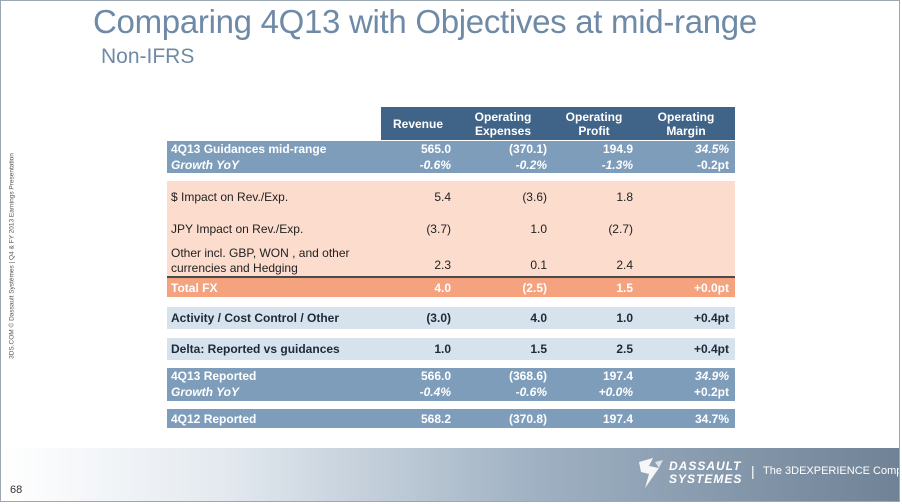 The height and width of the screenshot is (504, 902). I want to click on brand-tagline: The 3DEXPERIENCE Company, so click(831, 471).